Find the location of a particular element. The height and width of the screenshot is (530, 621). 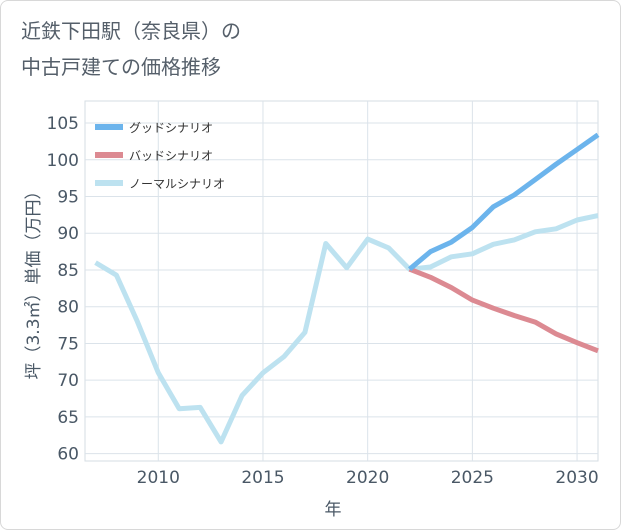

y-tick-label: 95 is located at coordinates (68, 198).